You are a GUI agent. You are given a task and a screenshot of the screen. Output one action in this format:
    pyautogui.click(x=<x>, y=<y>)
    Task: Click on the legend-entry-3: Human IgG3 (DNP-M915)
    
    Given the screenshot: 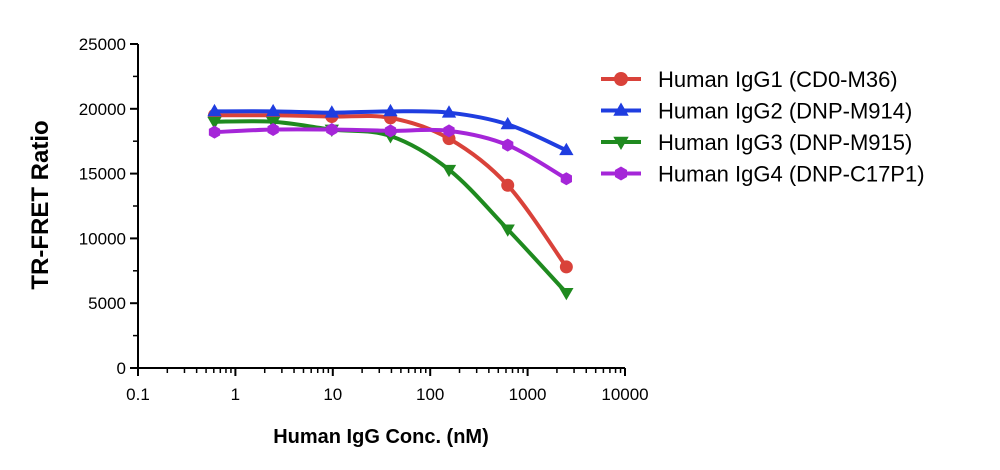 What is the action you would take?
    pyautogui.click(x=756, y=142)
    